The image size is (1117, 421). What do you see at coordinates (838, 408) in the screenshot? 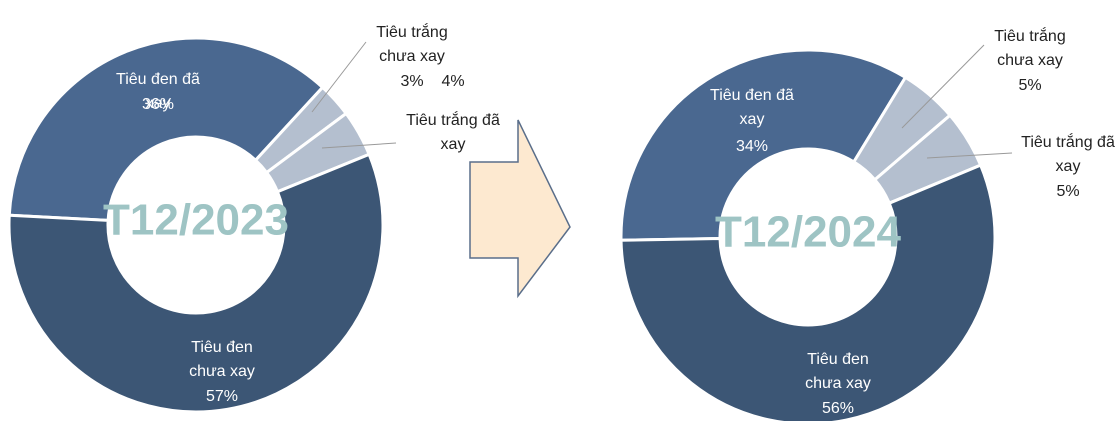
I see `slice-value: 56%` at bounding box center [838, 408].